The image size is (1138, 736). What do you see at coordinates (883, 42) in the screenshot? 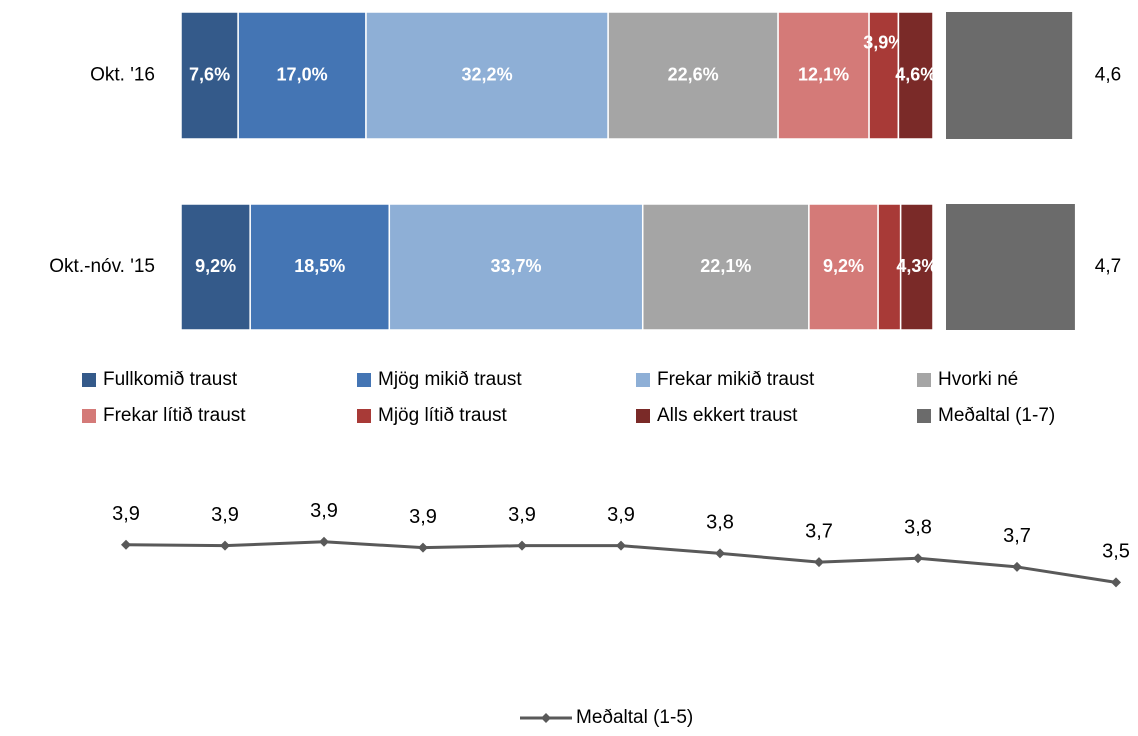
I see `data-label: 3,9%` at bounding box center [883, 42].